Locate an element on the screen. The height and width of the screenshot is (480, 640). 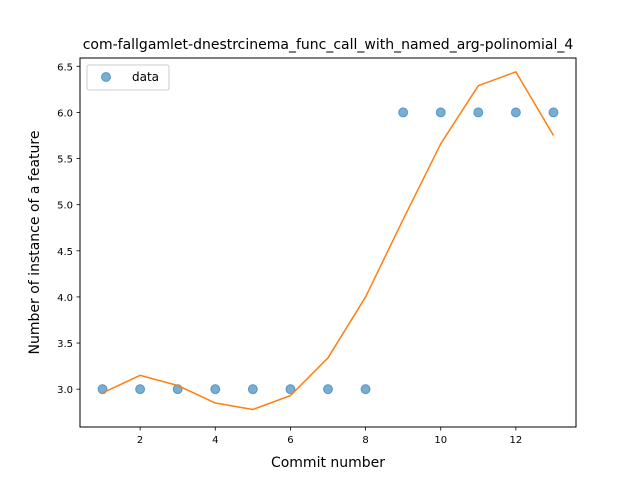
y-tick-label: 6.0 is located at coordinates (65, 113).